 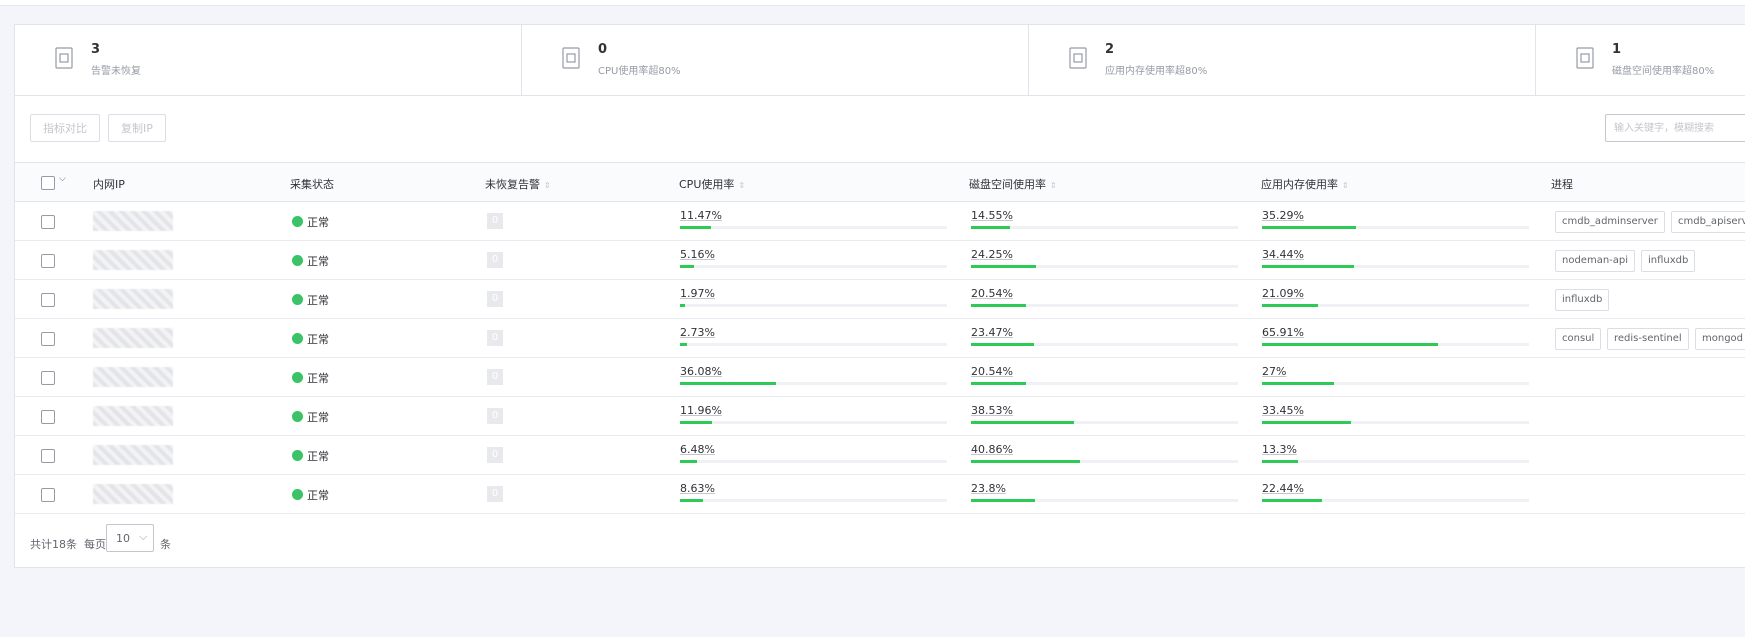 I want to click on summary-card: 0 CPU使用率超80%, so click(x=775, y=60).